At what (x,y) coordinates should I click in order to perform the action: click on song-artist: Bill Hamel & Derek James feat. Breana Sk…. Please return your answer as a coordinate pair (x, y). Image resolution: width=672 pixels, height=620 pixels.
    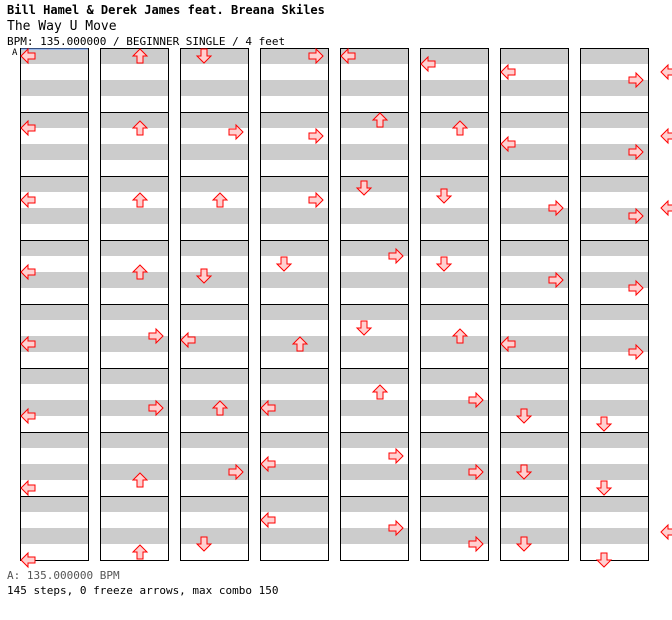
    Looking at the image, I should click on (166, 10).